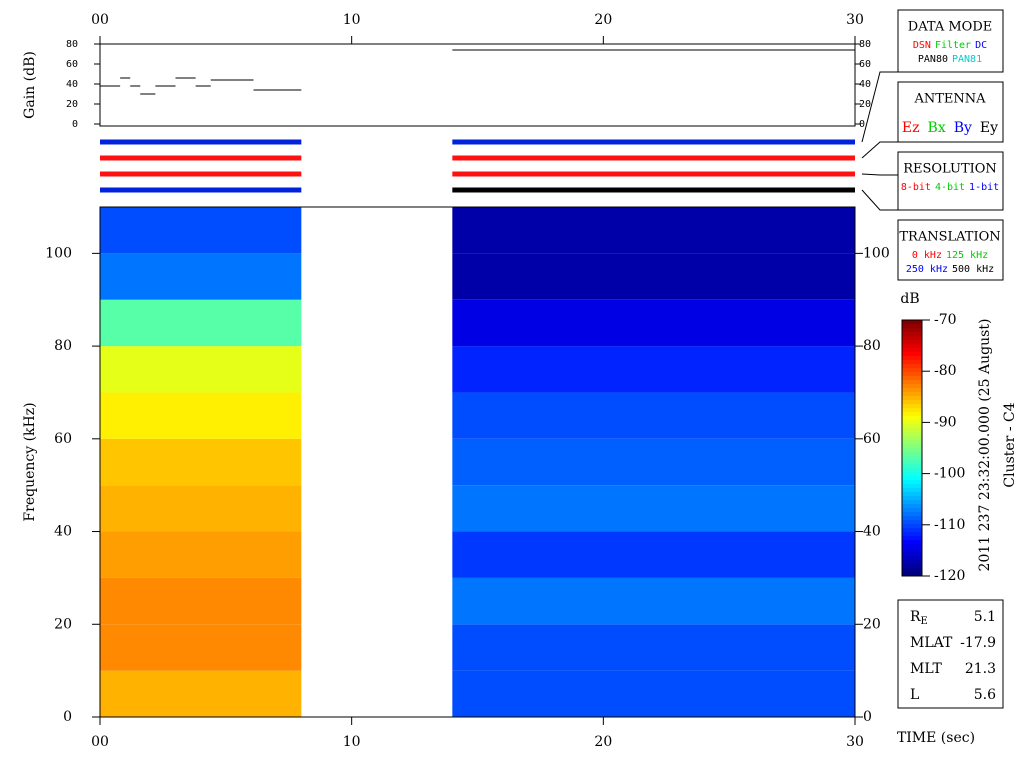 Image resolution: width=1024 pixels, height=768 pixels. I want to click on legend-box, so click(950, 112).